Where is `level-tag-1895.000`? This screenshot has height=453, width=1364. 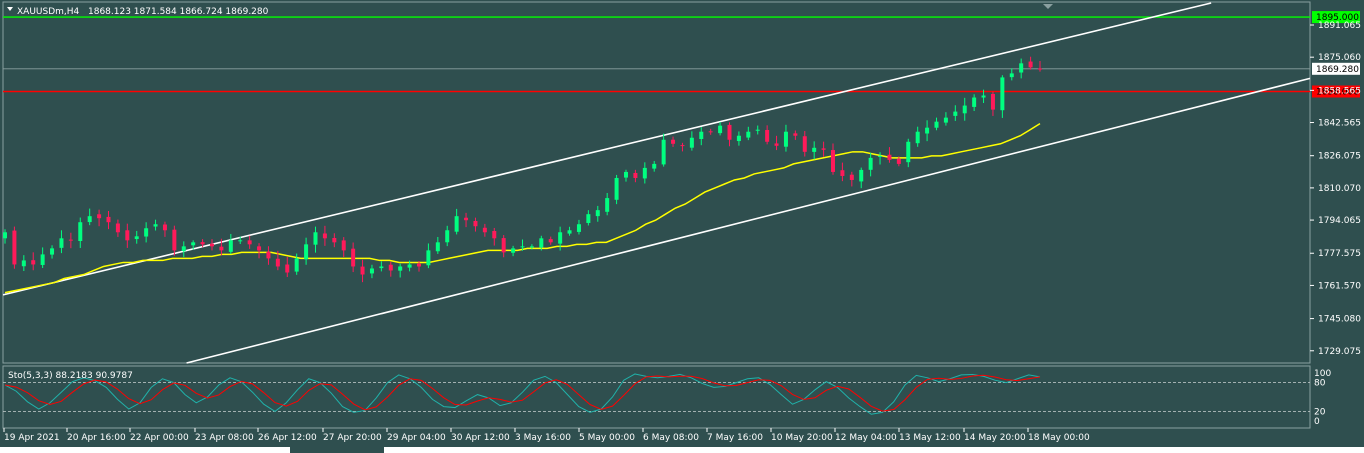
level-tag-1895.000 is located at coordinates (1336, 17).